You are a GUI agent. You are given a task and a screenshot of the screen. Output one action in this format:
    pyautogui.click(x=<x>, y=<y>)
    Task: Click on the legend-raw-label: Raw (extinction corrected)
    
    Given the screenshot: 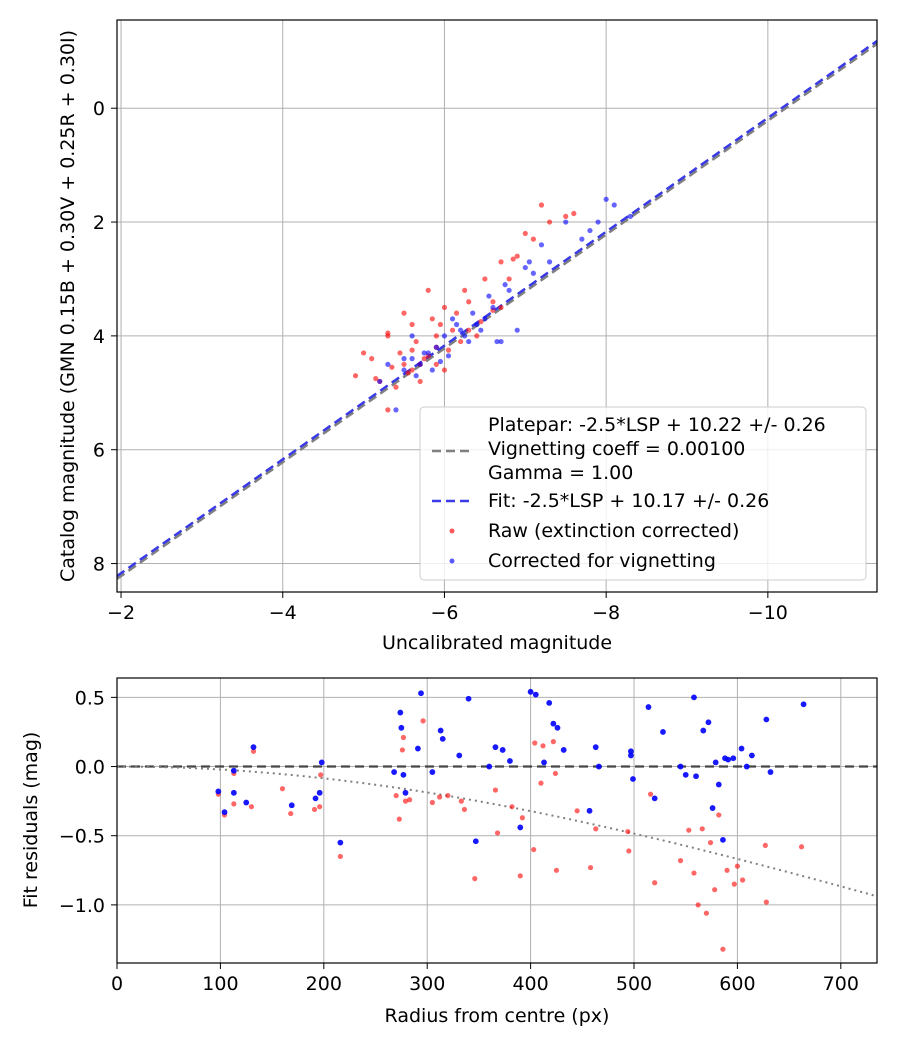 What is the action you would take?
    pyautogui.click(x=613, y=531)
    